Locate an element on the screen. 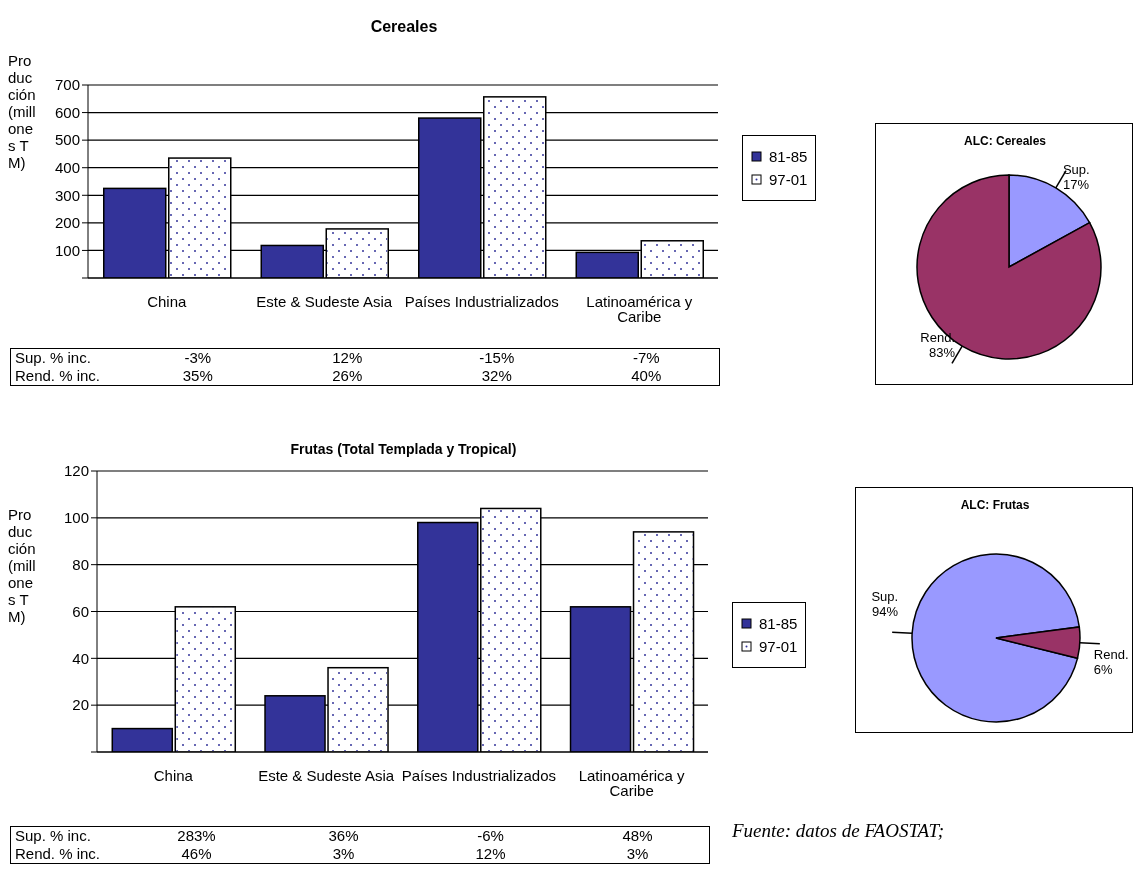 The width and height of the screenshot is (1135, 871). y-tick-label: 200 is located at coordinates (67, 223).